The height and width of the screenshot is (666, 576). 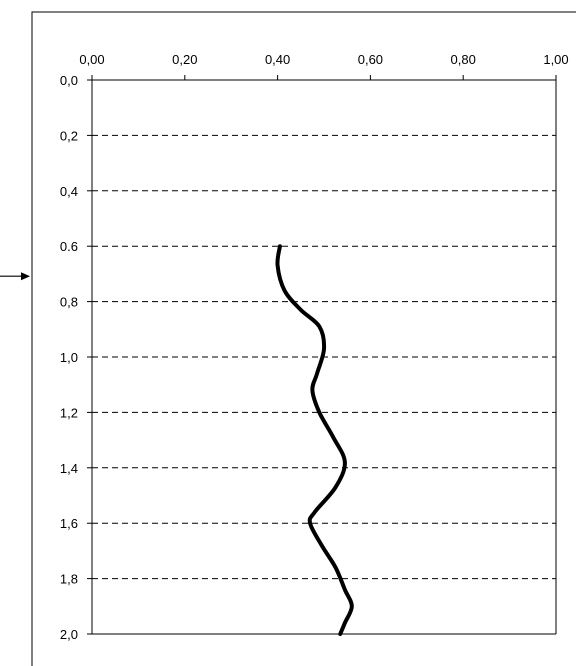 I want to click on y-tick-label: 1,8, so click(x=69, y=579).